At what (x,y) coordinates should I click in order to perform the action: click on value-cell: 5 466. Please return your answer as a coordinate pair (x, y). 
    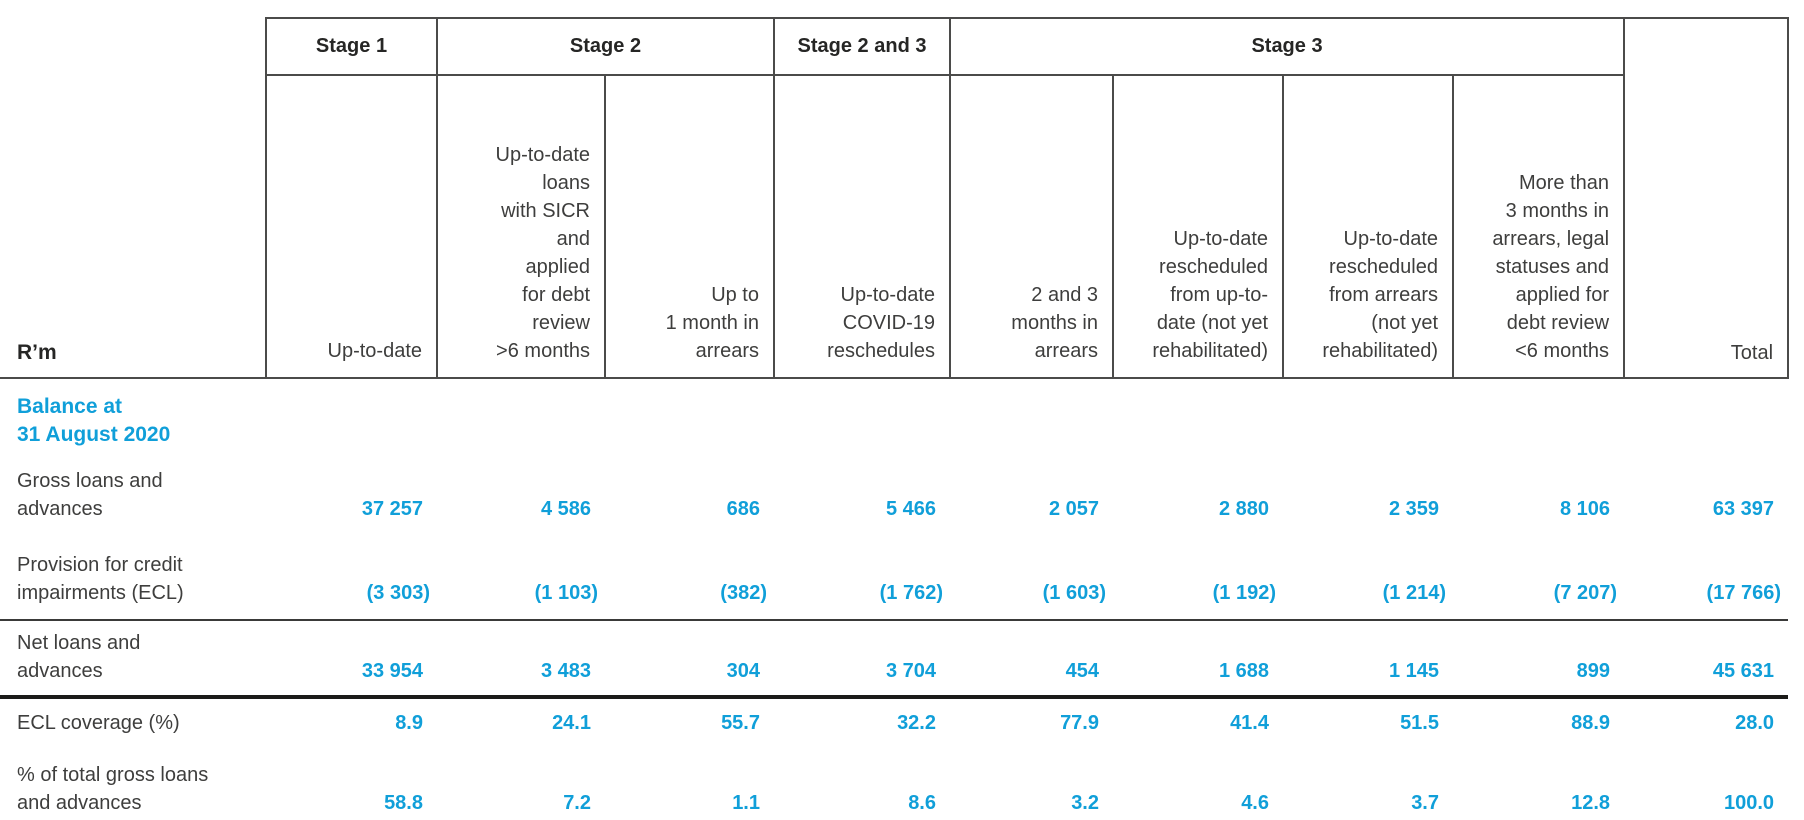
    Looking at the image, I should click on (910, 509).